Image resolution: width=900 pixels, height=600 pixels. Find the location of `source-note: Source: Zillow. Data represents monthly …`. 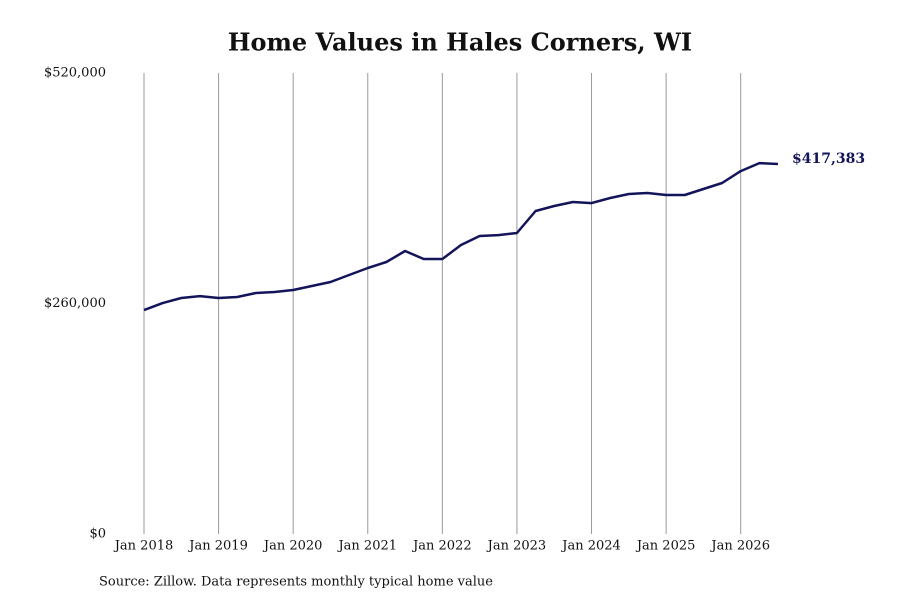

source-note: Source: Zillow. Data represents monthly … is located at coordinates (296, 582).